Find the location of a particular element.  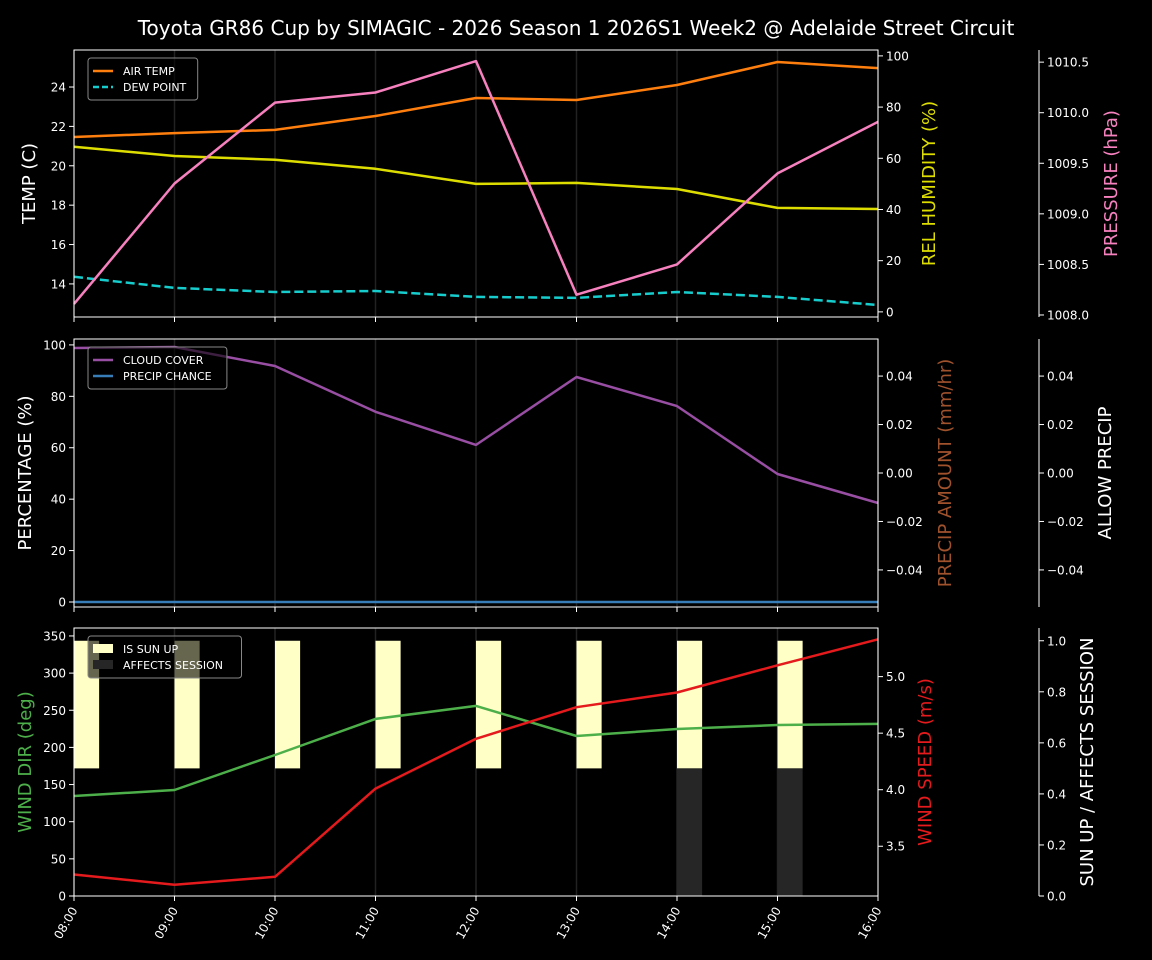

legend-label: AIR TEMP is located at coordinates (149, 71).